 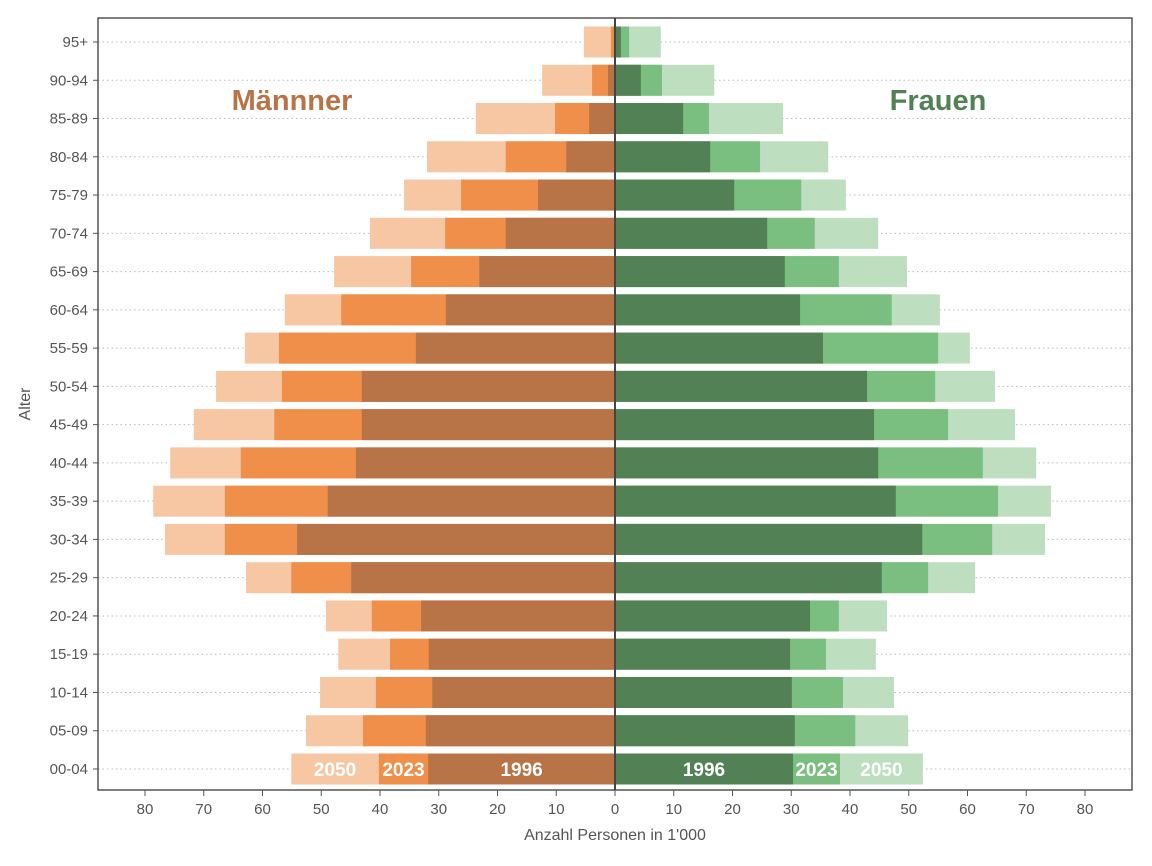 What do you see at coordinates (69, 578) in the screenshot?
I see `y-tick-label: 25-29` at bounding box center [69, 578].